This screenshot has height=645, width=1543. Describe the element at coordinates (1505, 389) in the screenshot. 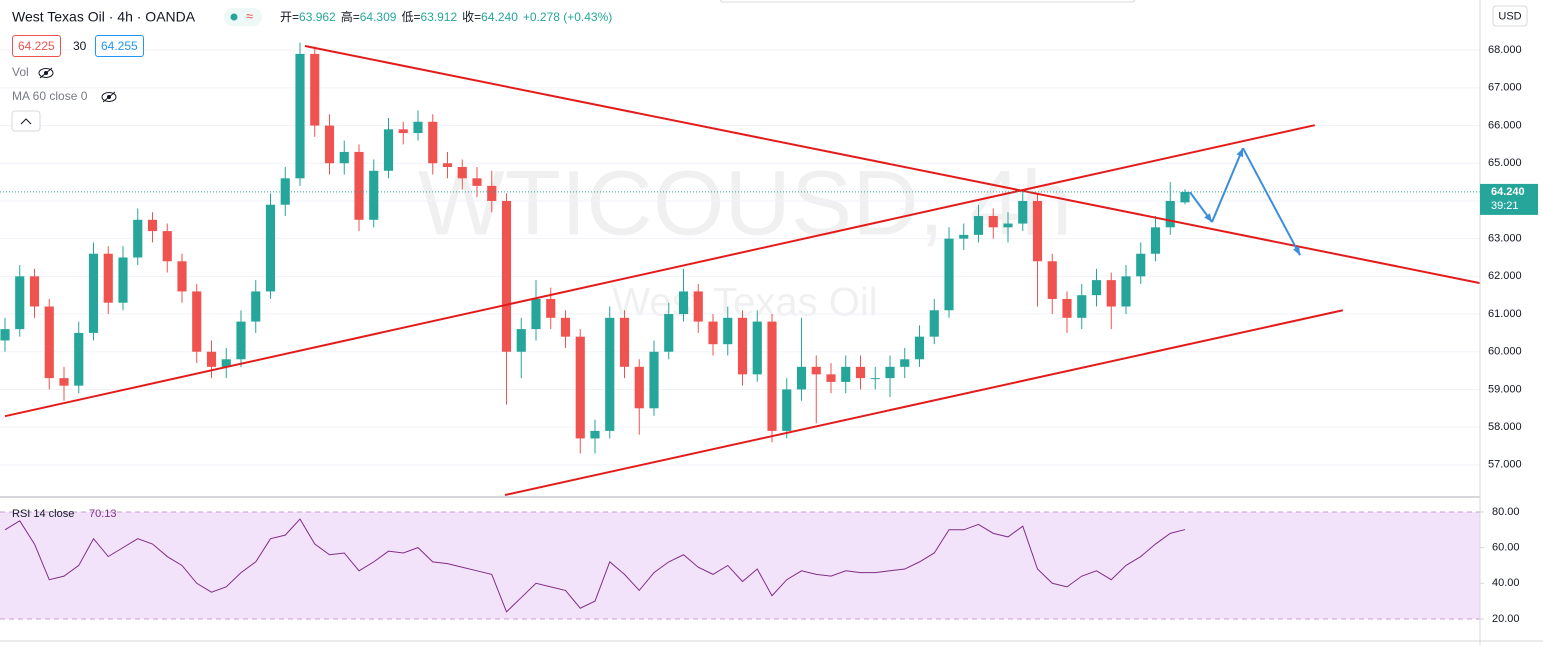

I see `y-tick-label: 59.000` at that location.